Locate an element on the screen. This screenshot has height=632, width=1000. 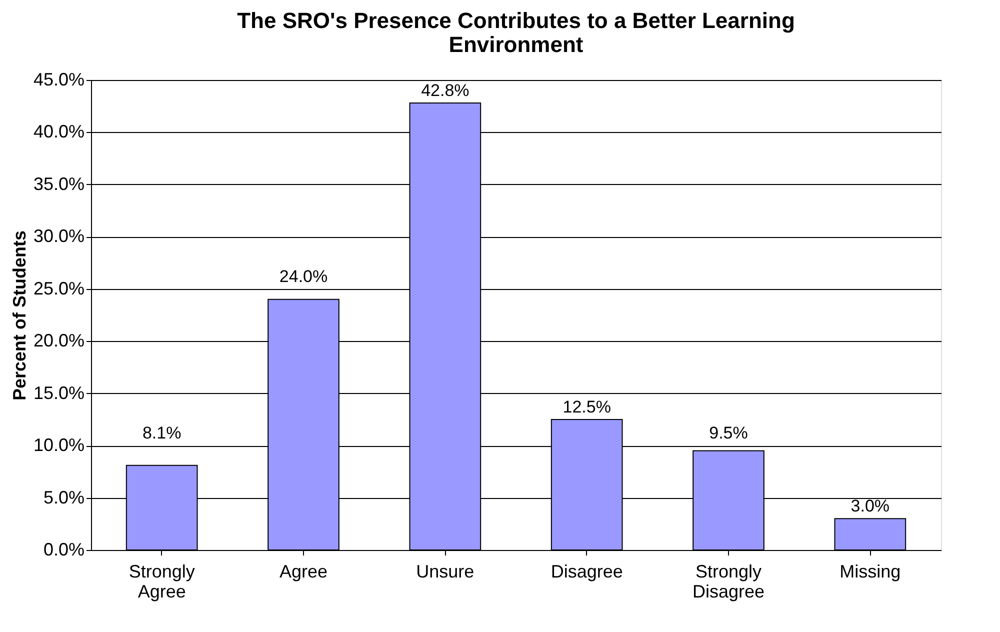
x-tick-label: Strongly Agree is located at coordinates (161, 582).